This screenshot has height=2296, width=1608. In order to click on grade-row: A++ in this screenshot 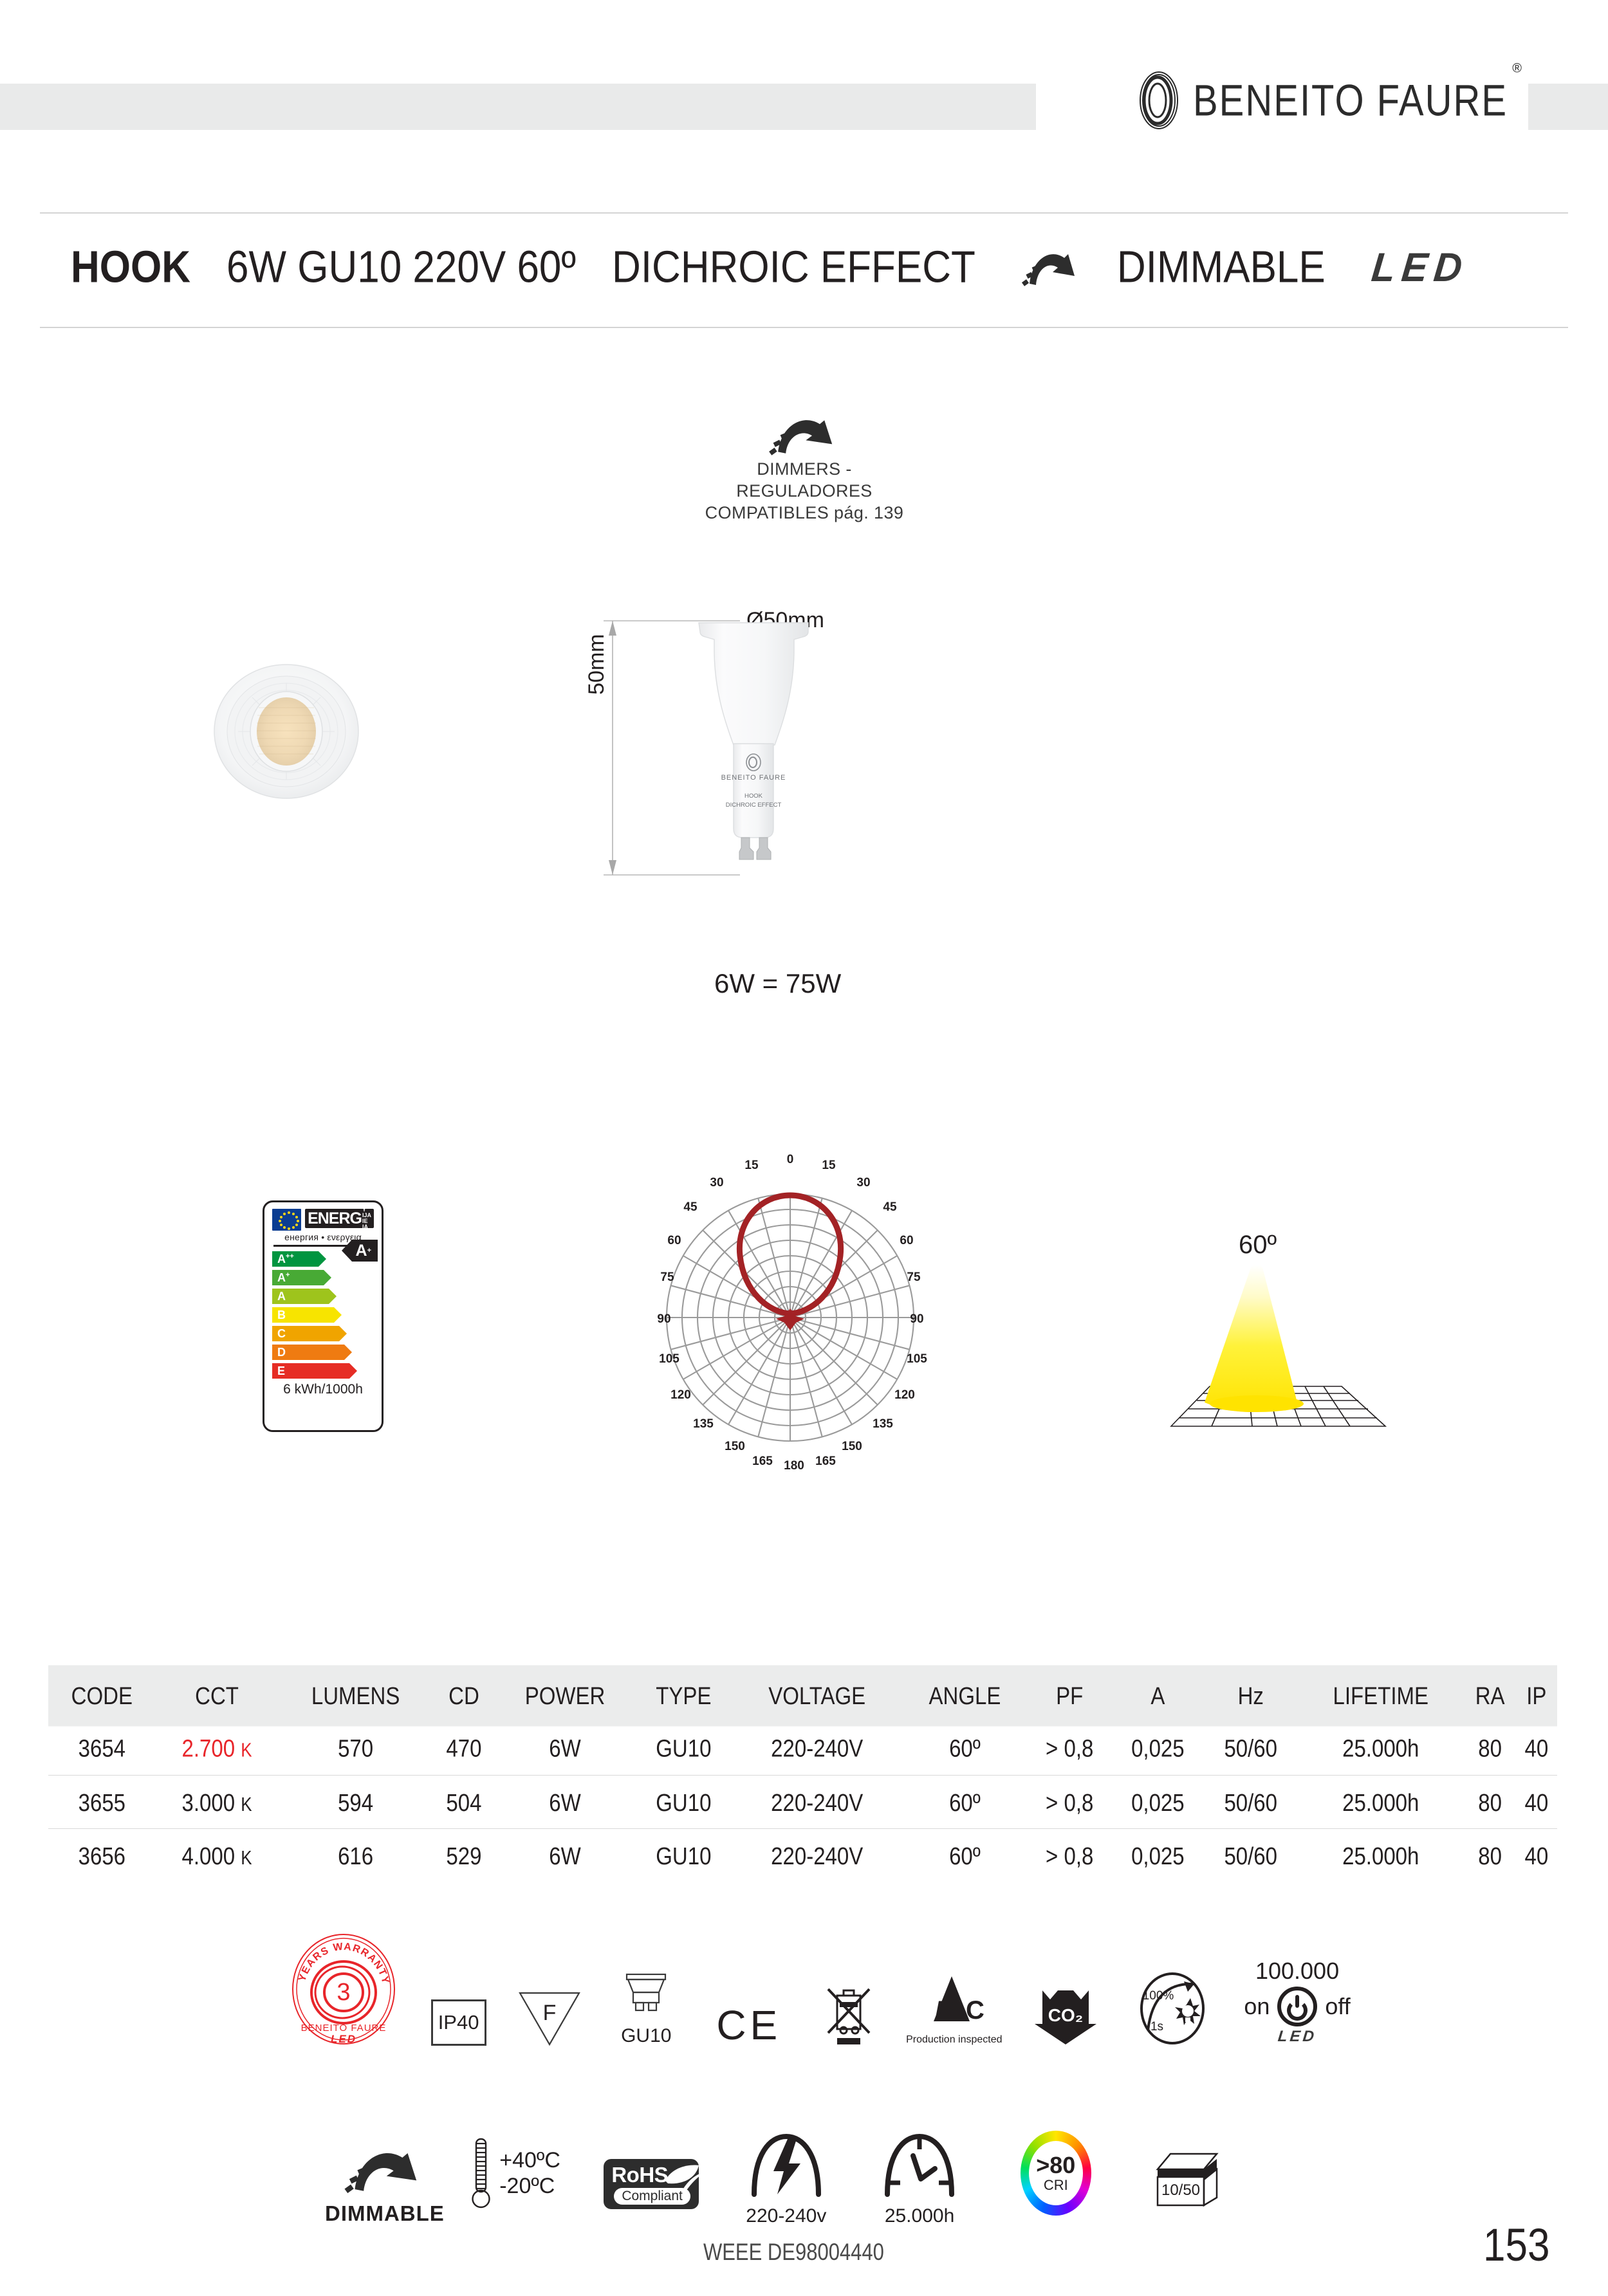, I will do `click(323, 1259)`.